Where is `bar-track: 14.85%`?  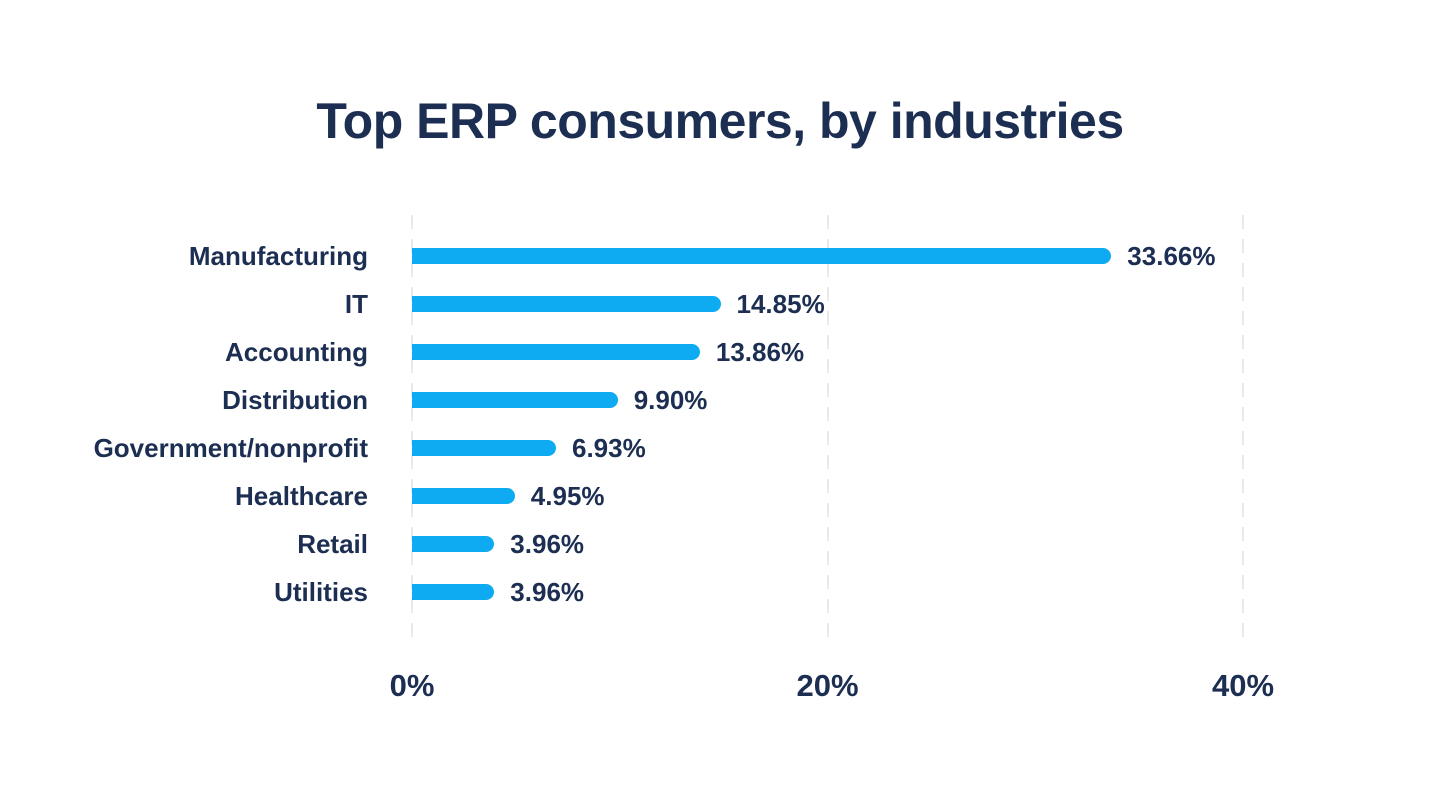
bar-track: 14.85% is located at coordinates (618, 304).